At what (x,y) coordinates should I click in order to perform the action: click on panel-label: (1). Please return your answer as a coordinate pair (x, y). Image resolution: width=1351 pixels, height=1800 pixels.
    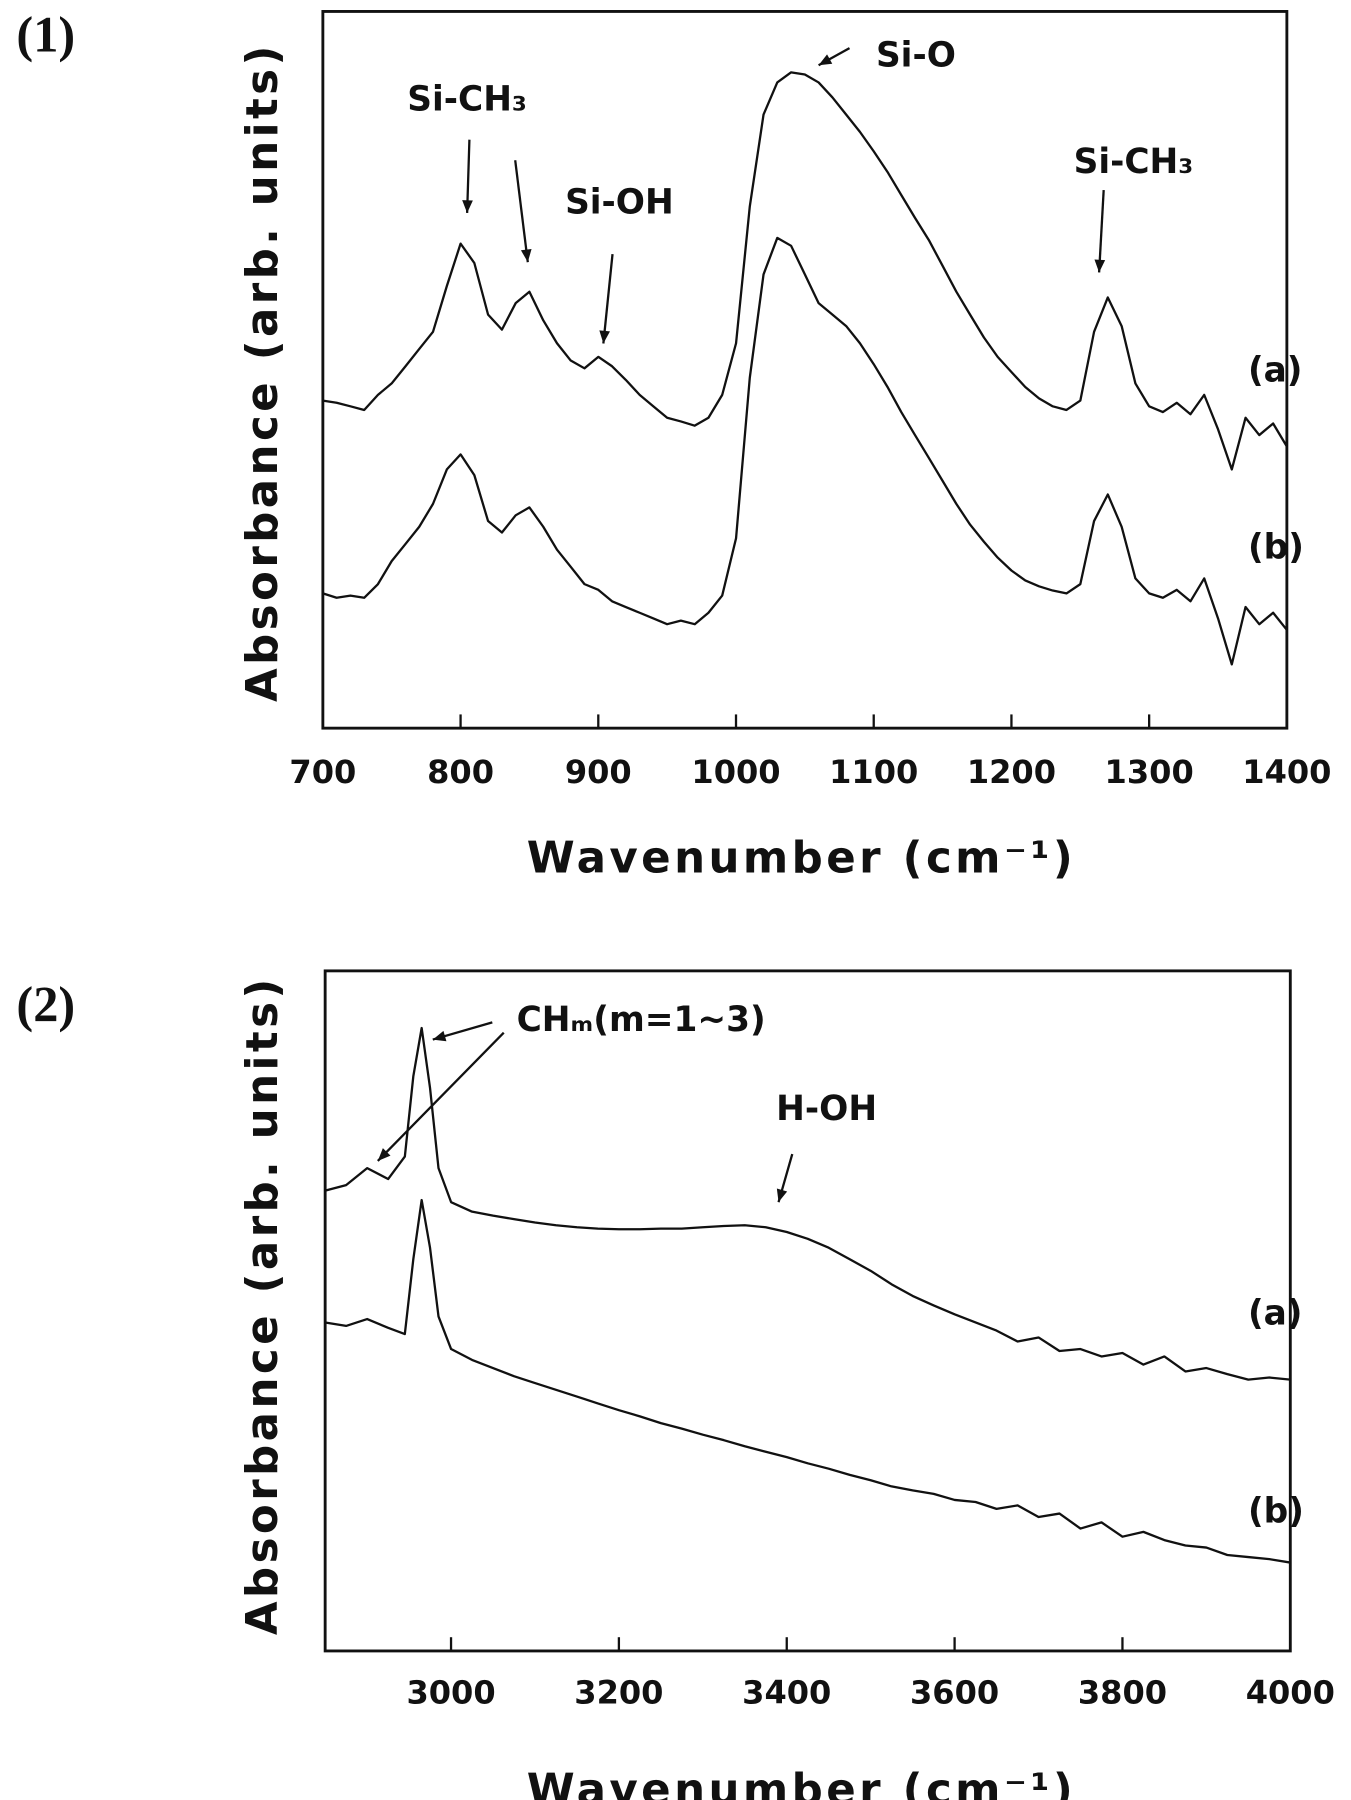
    Looking at the image, I should click on (45, 35).